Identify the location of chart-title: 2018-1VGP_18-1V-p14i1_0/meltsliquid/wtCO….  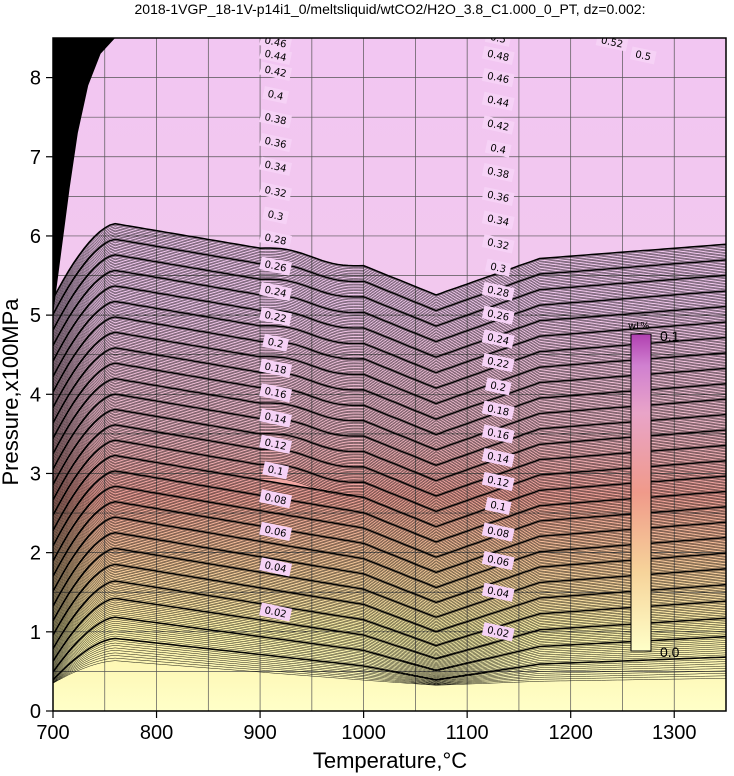
(390, 9).